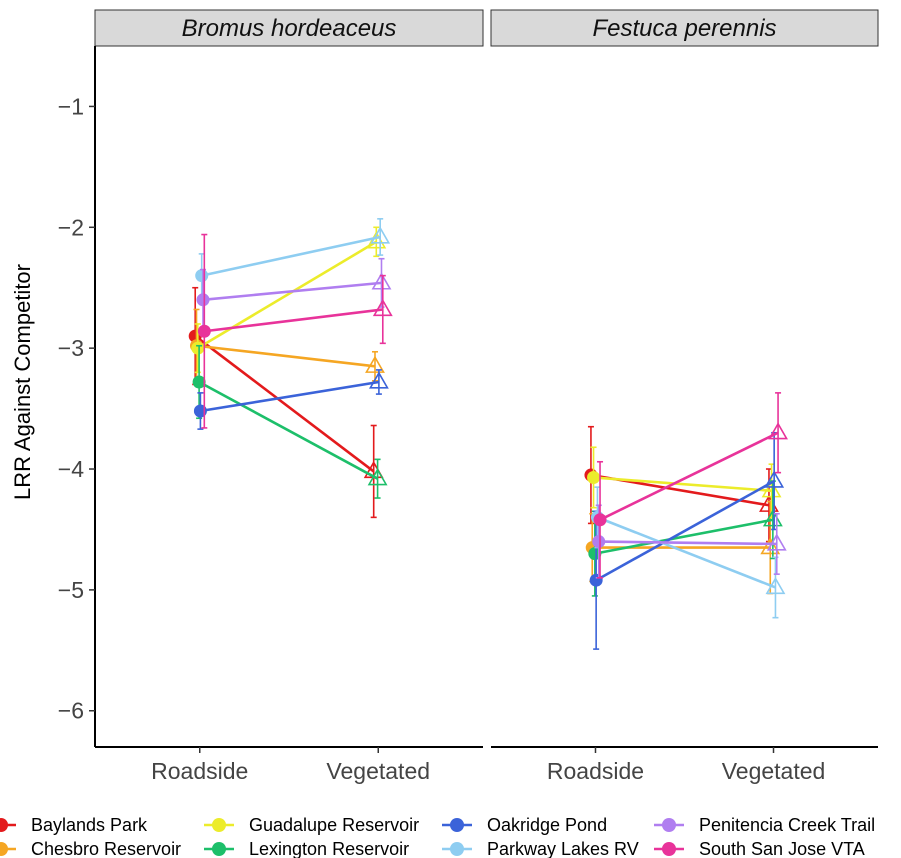  I want to click on series-oakridge-pond, so click(291, 399).